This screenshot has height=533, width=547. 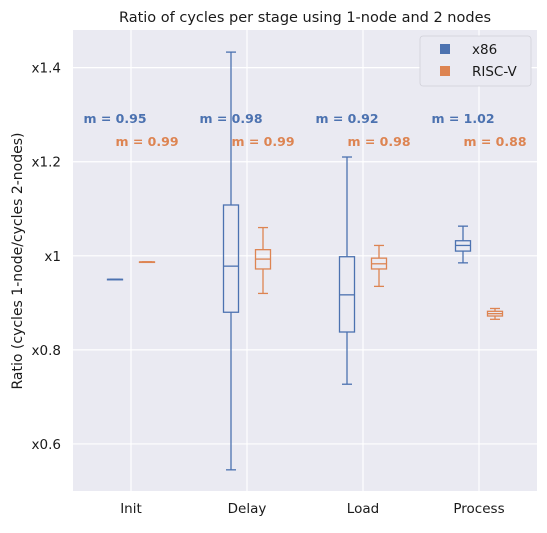 What do you see at coordinates (346, 118) in the screenshot?
I see `mean-annotation: m = 0.92` at bounding box center [346, 118].